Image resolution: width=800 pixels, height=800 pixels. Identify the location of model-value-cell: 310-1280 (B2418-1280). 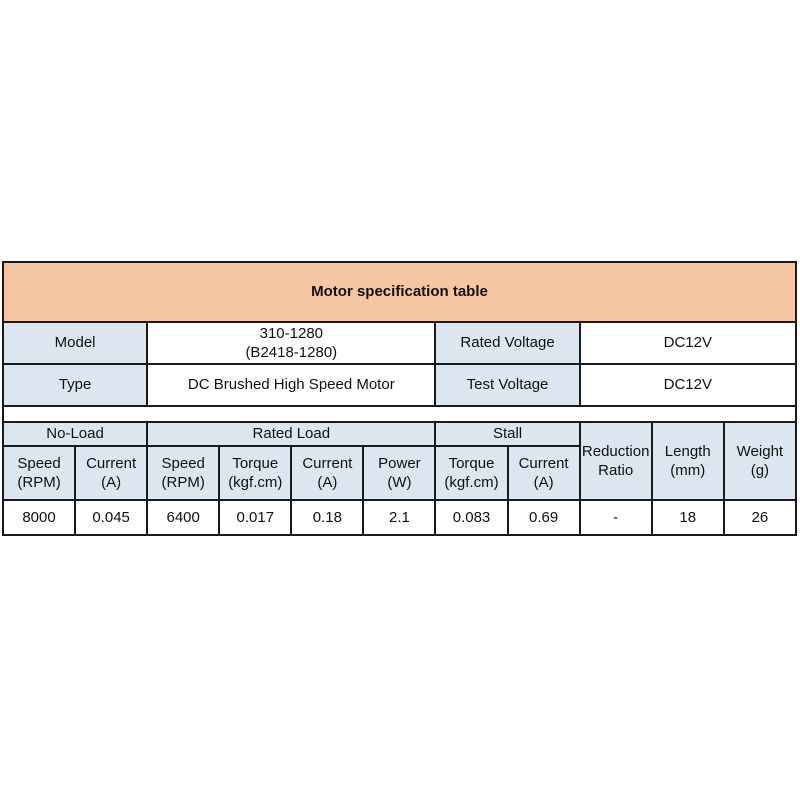
(291, 343).